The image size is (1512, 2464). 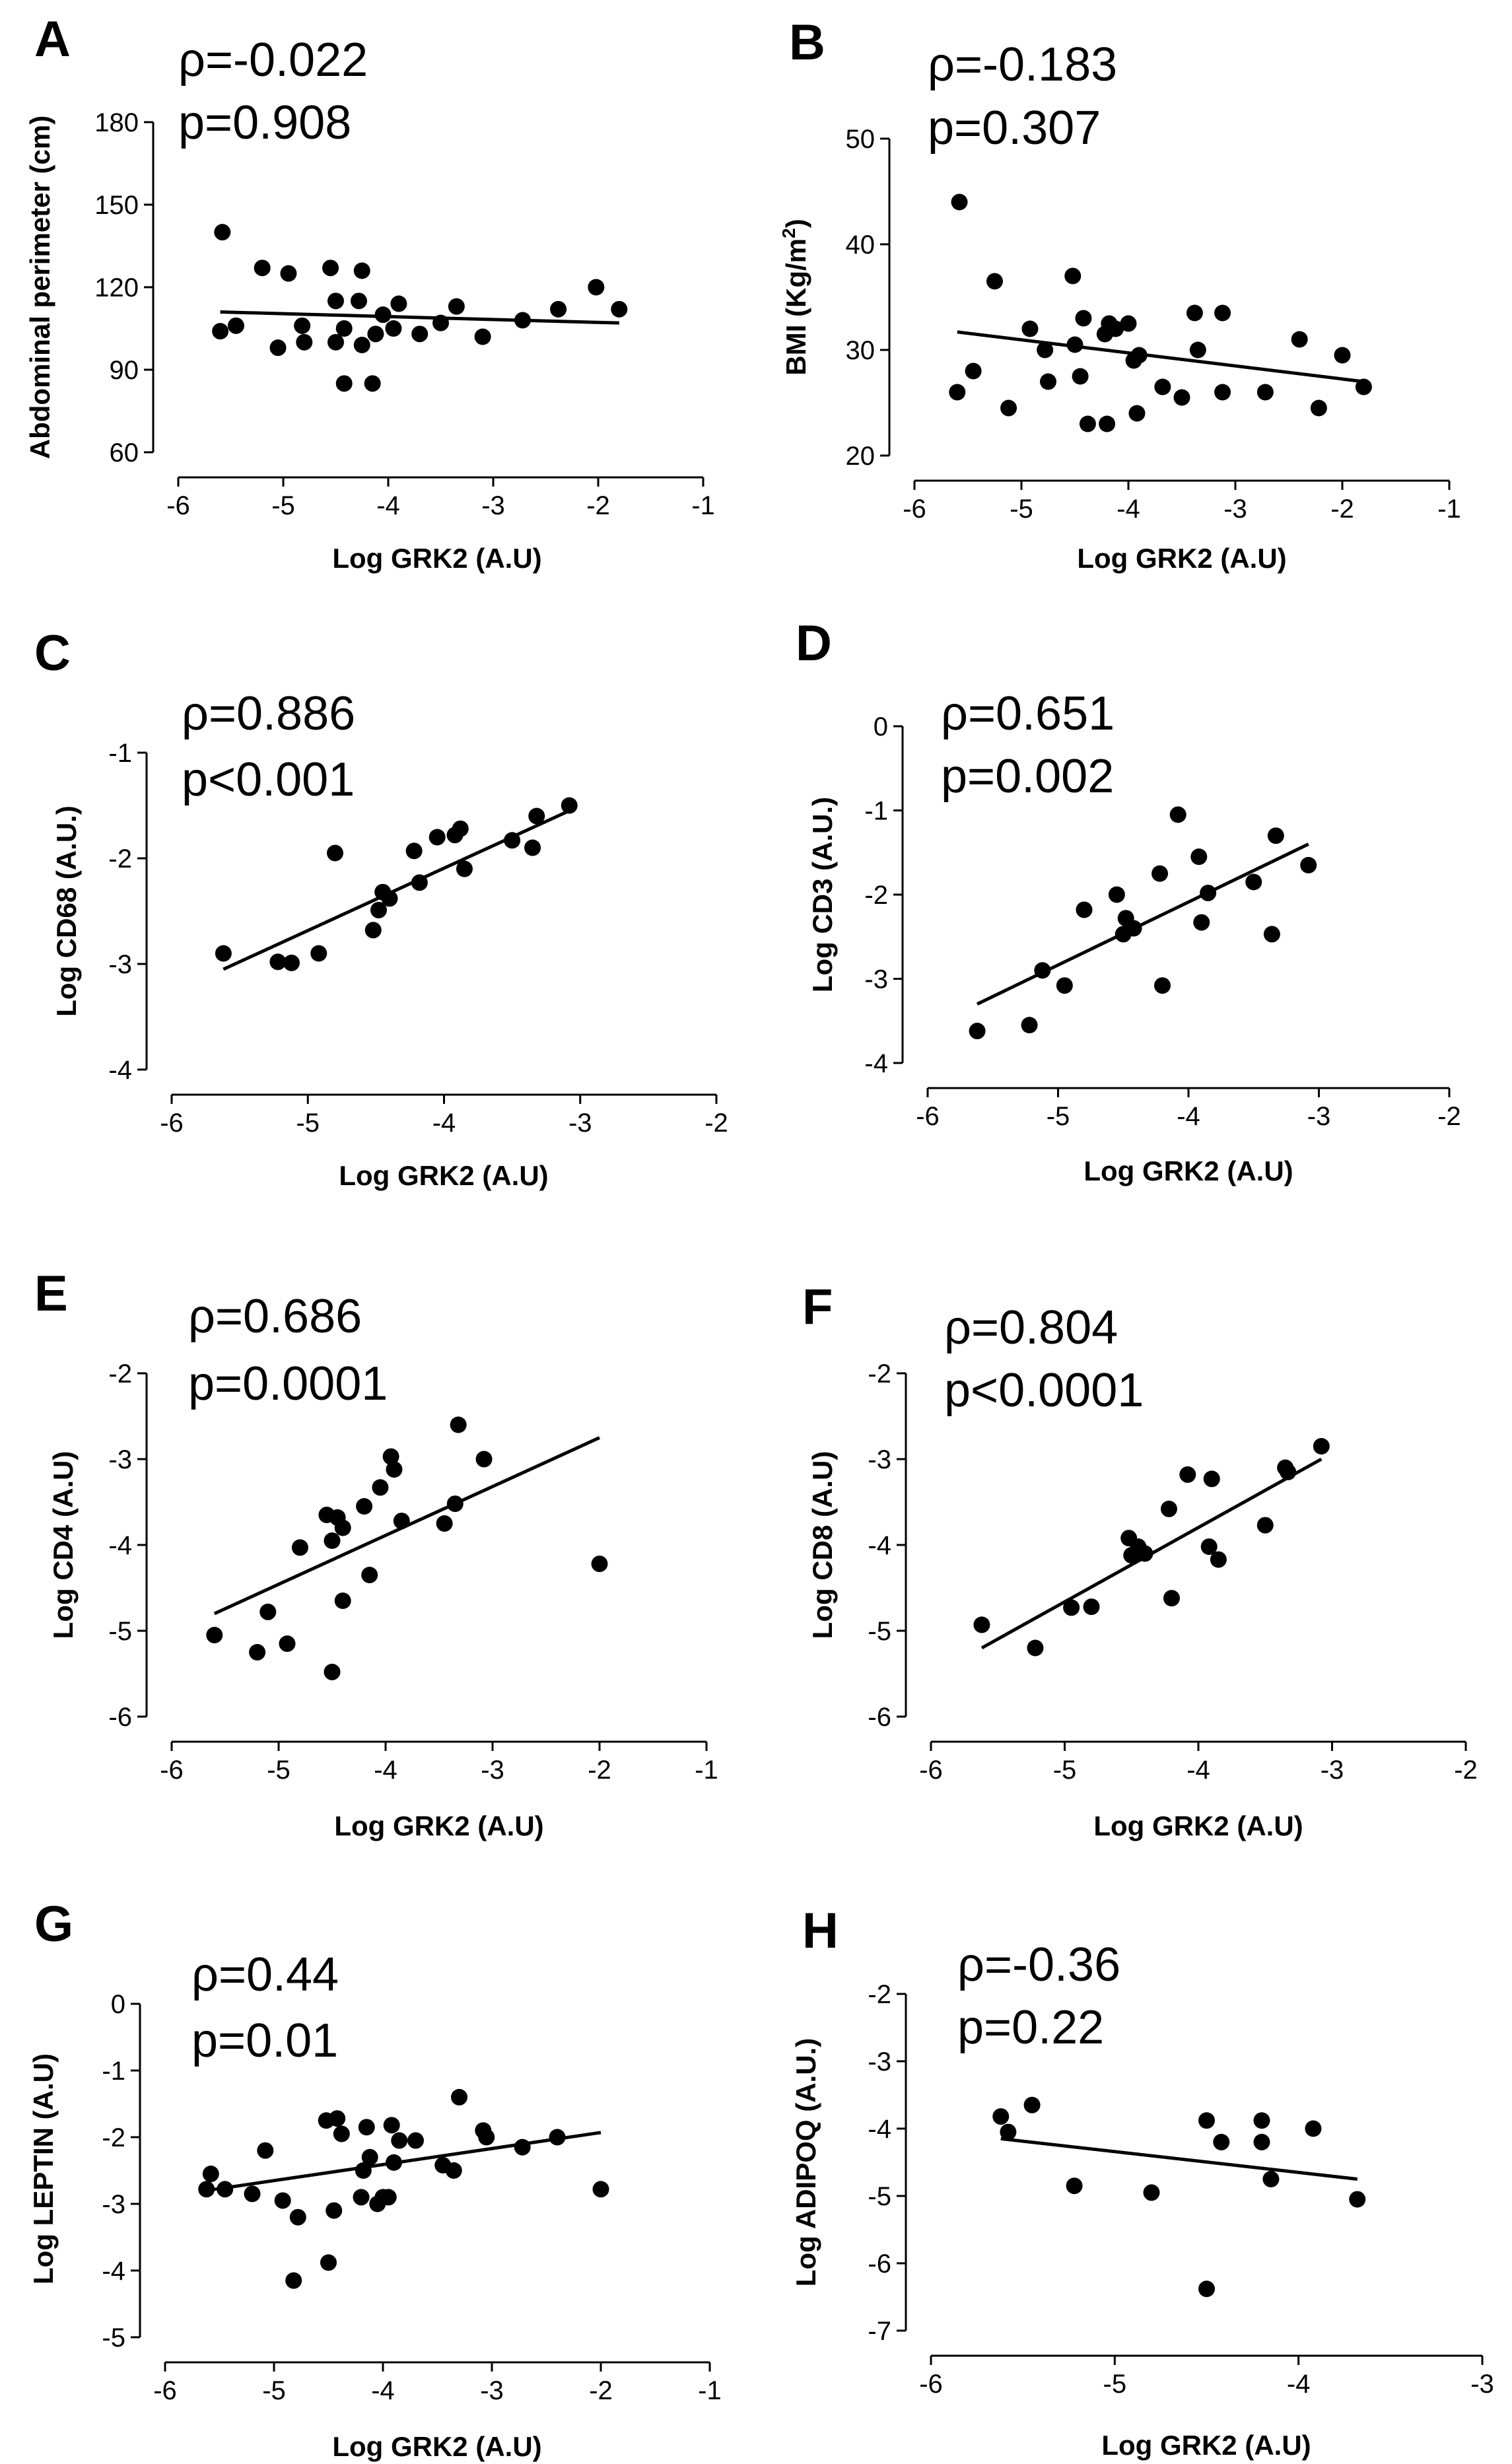 I want to click on p-value: p=0.908, so click(x=265, y=122).